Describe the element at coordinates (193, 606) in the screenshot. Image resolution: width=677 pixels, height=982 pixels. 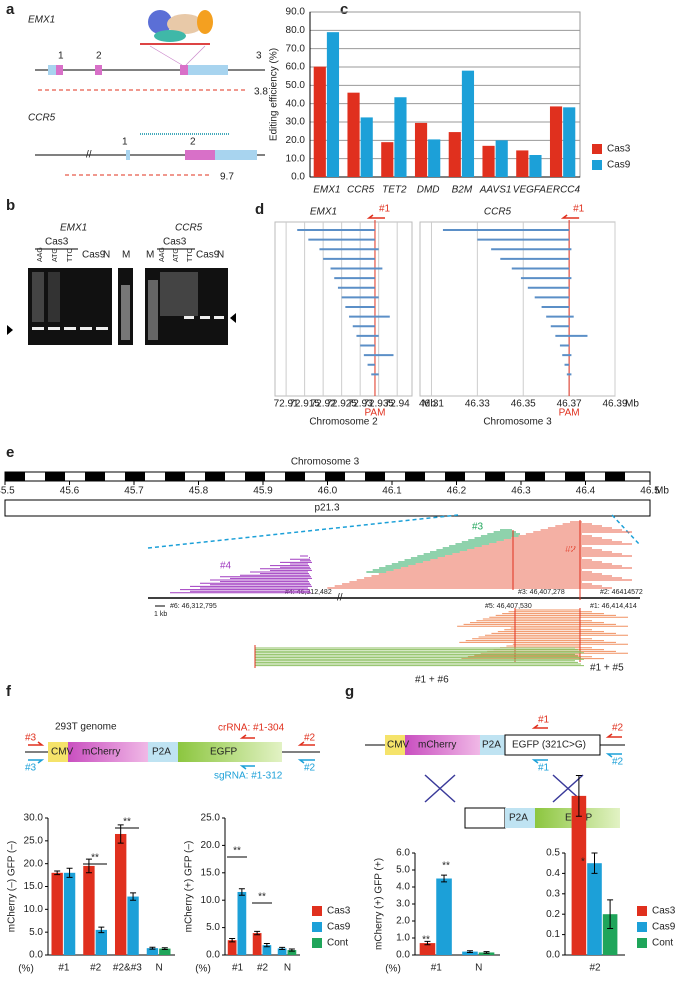
I see `primer-label: #6: 46,312,795` at that location.